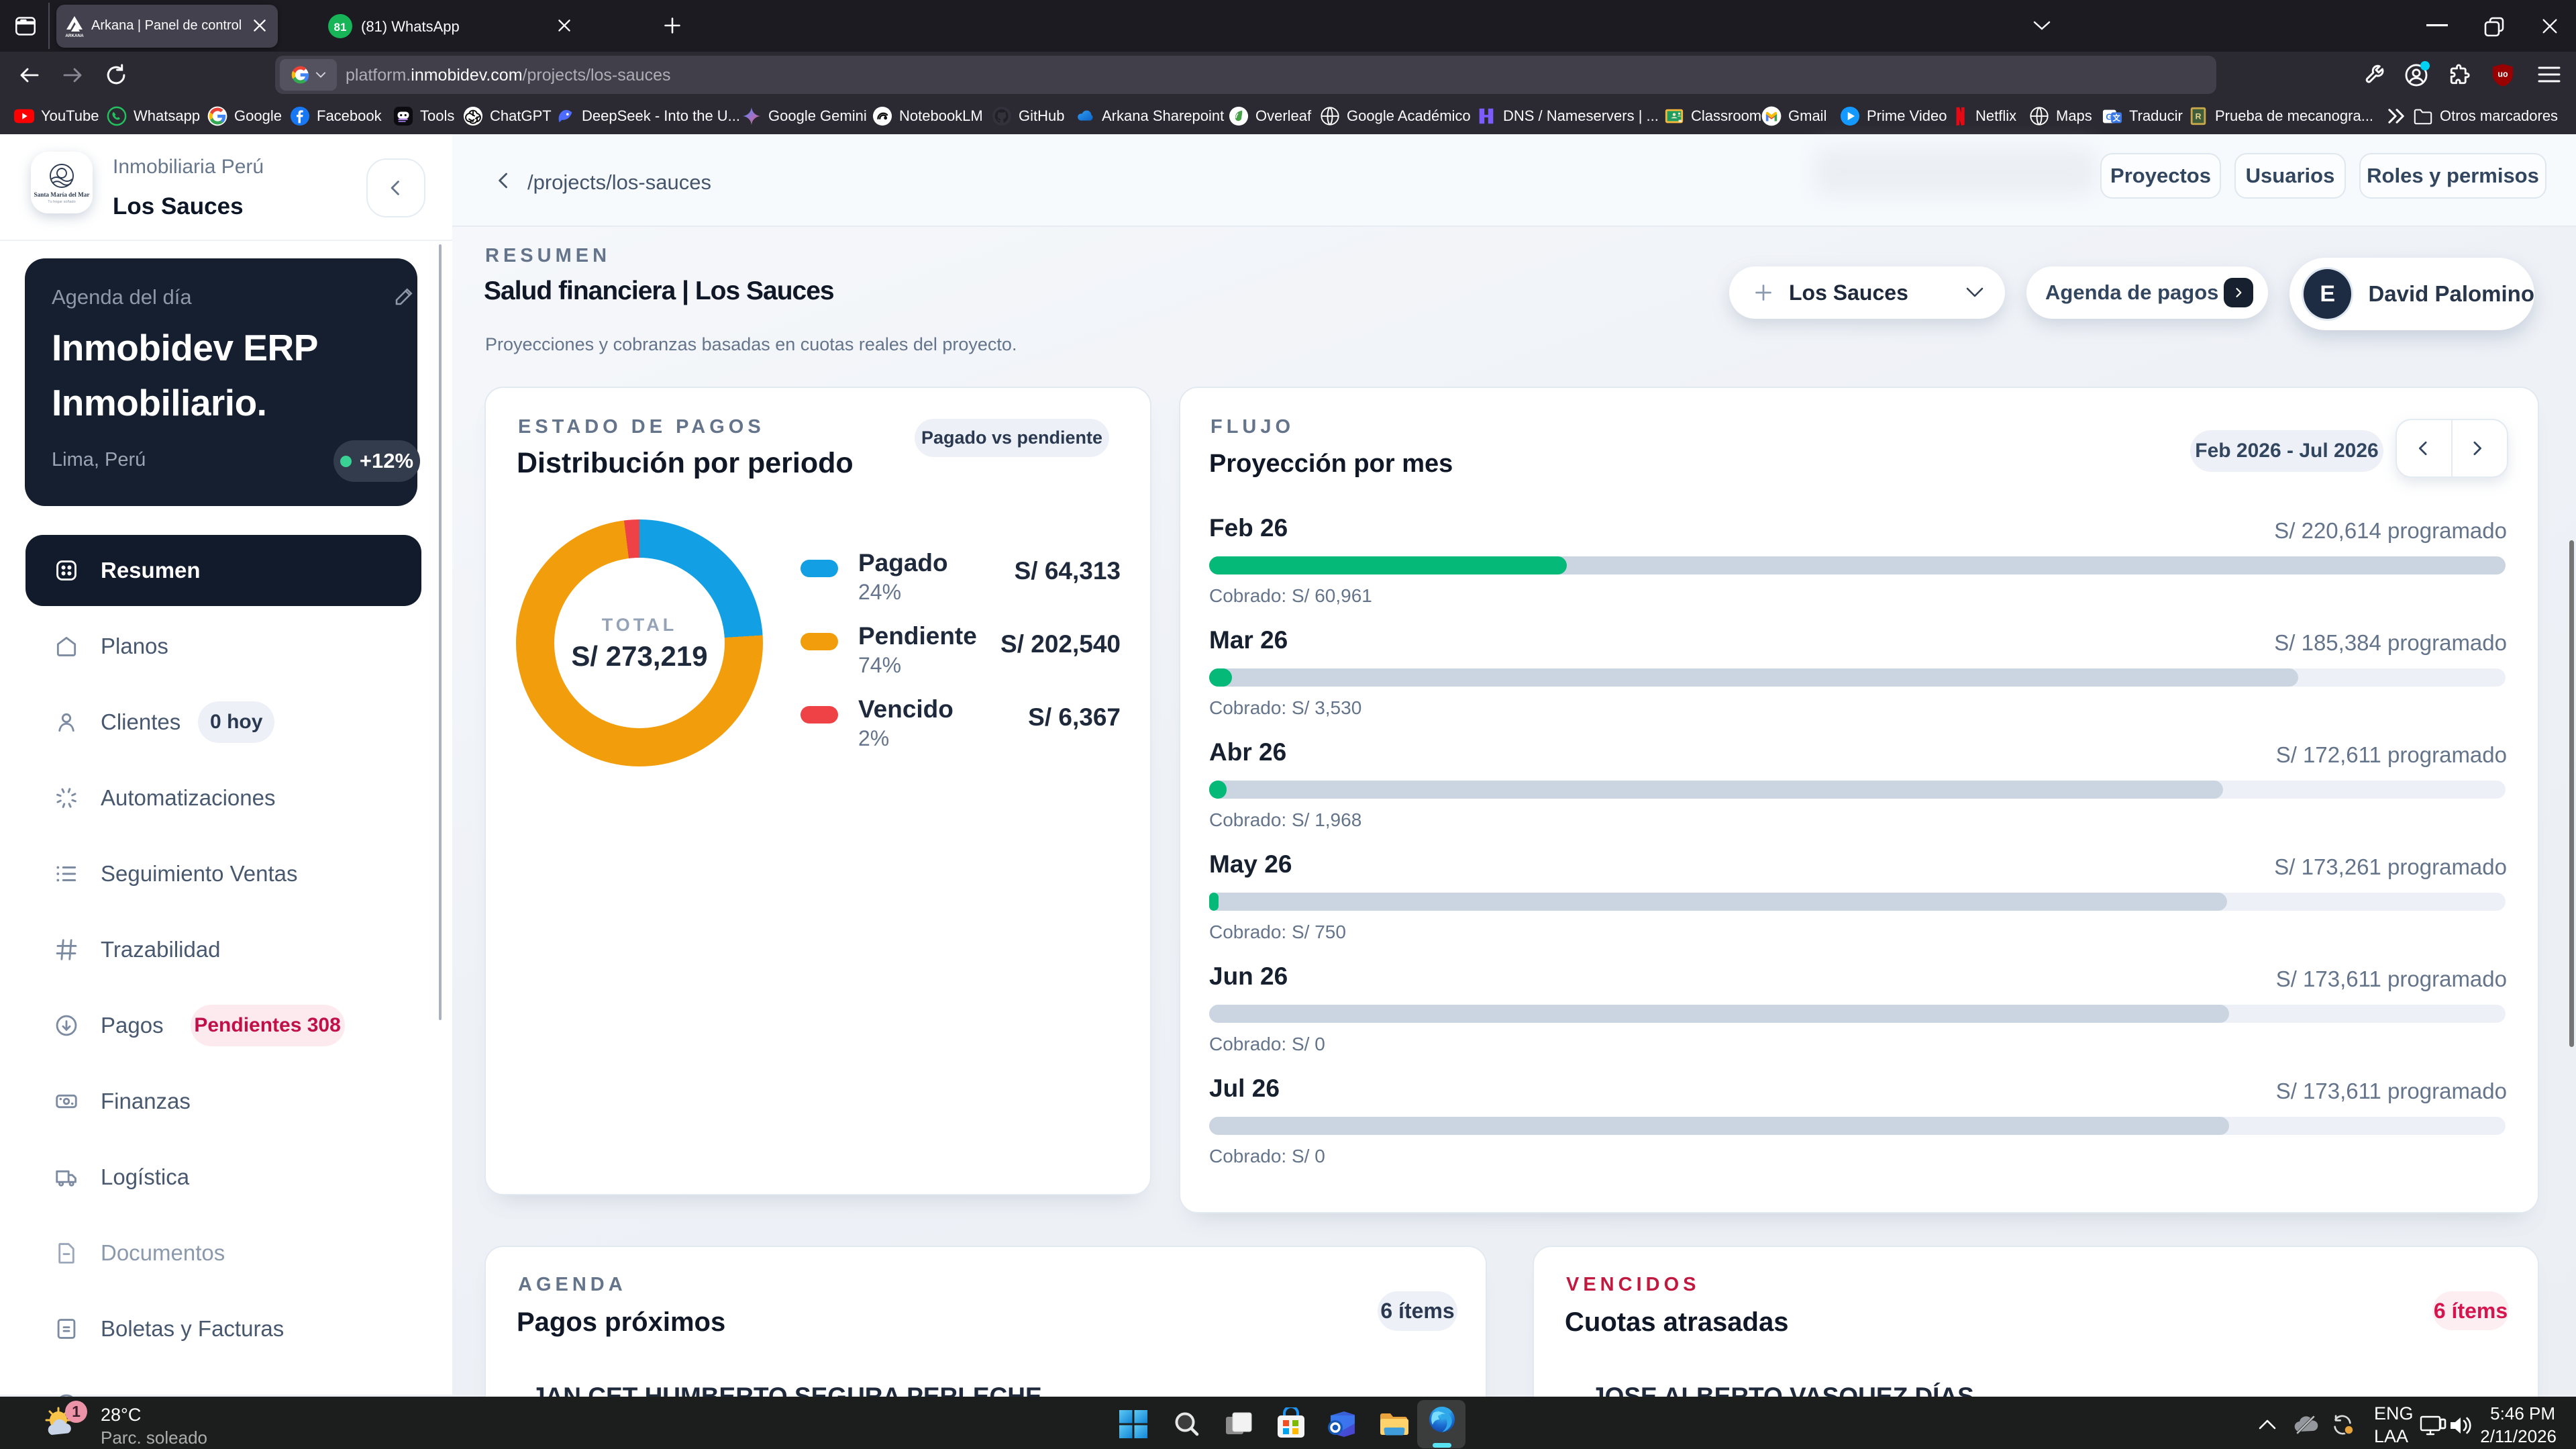 This screenshot has height=1449, width=2576. I want to click on svg-text: uo, so click(2502, 74).